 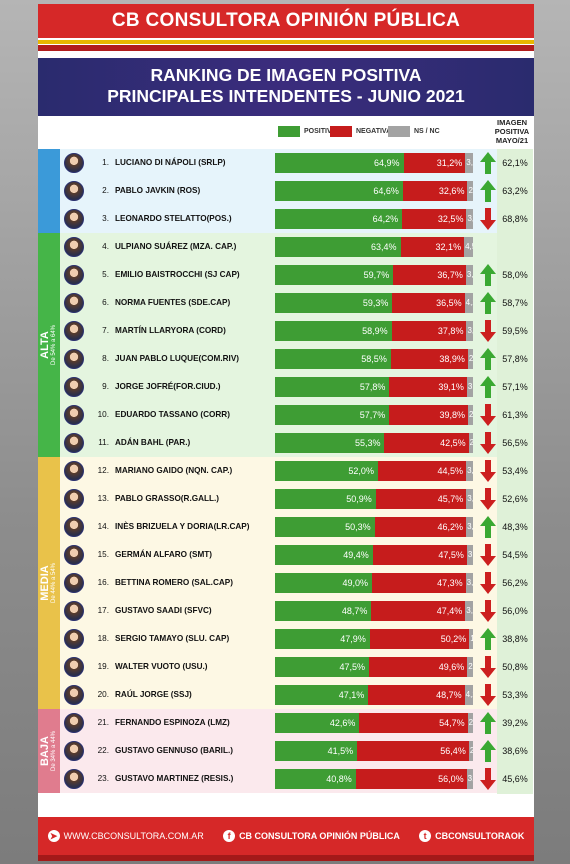 I want to click on bar-negativa: 42,5%, so click(x=426, y=443).